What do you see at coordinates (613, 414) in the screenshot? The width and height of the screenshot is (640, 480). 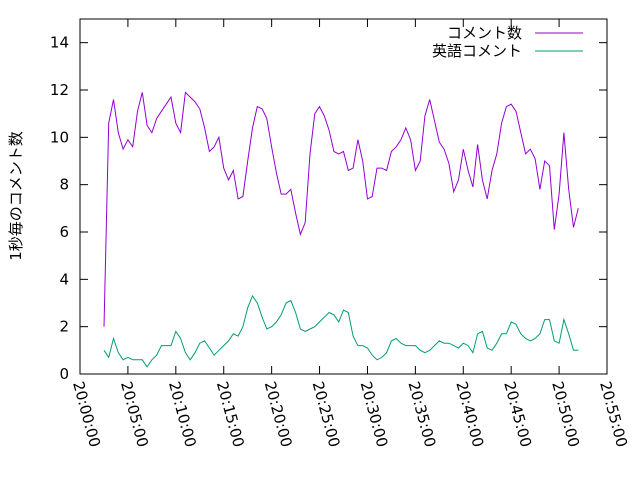 I see `x-tick-label: 20:55:00` at bounding box center [613, 414].